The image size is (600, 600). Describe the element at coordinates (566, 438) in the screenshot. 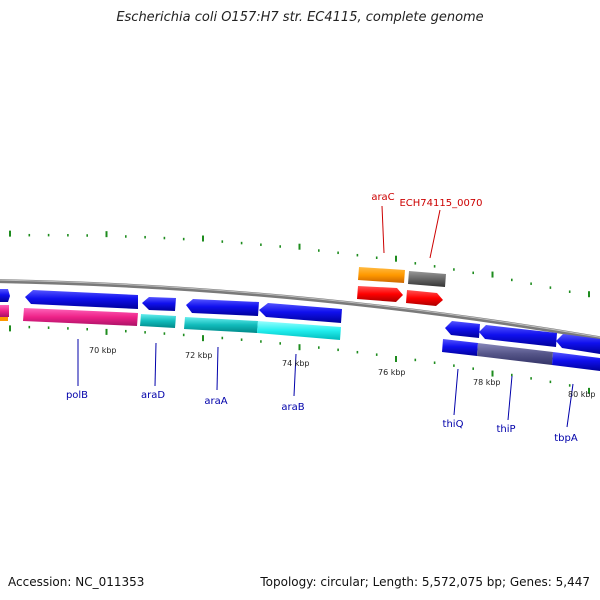

I see `gene-label-tbpa: tbpA` at that location.